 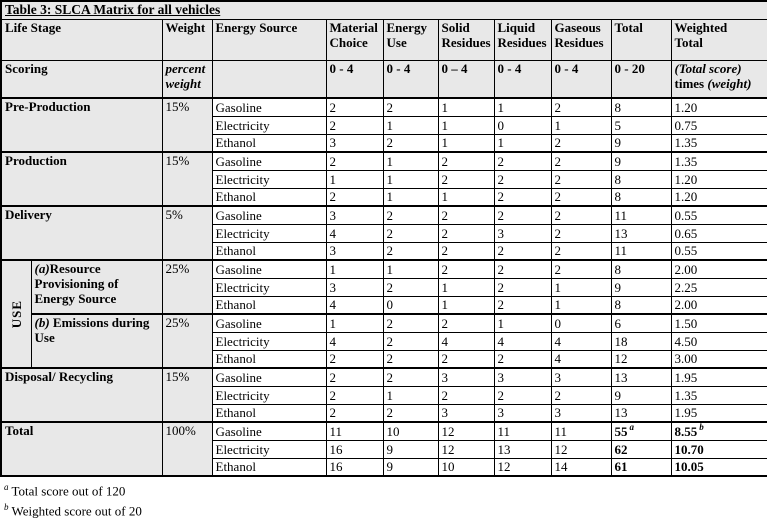 What do you see at coordinates (641, 215) in the screenshot?
I see `total-cell: 11` at bounding box center [641, 215].